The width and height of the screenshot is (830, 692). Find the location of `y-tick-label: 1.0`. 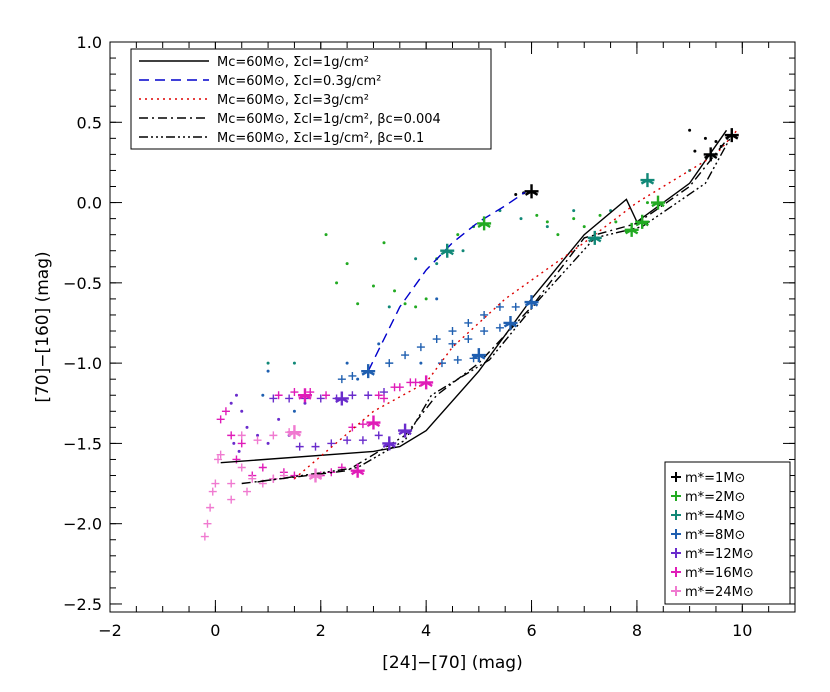

y-tick-label: 1.0 is located at coordinates (89, 42).